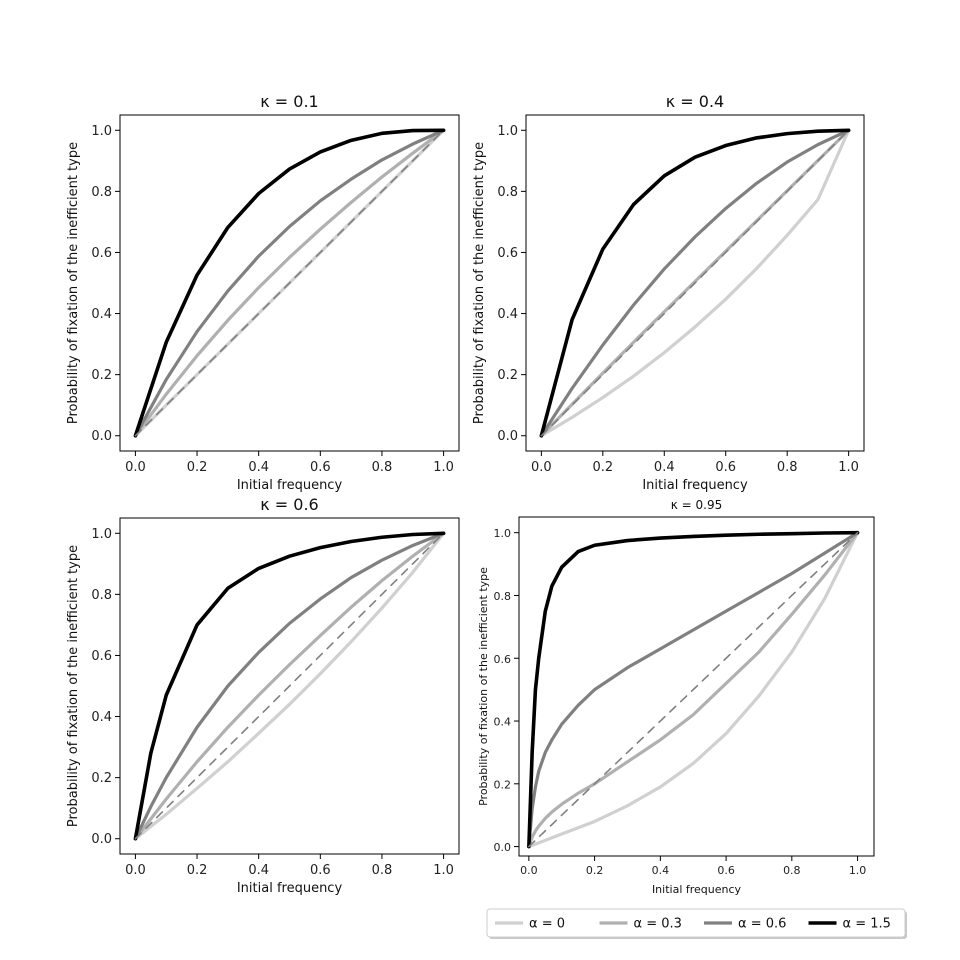 The height and width of the screenshot is (960, 960). Describe the element at coordinates (762, 924) in the screenshot. I see `legend-label: α = 0.6` at that location.